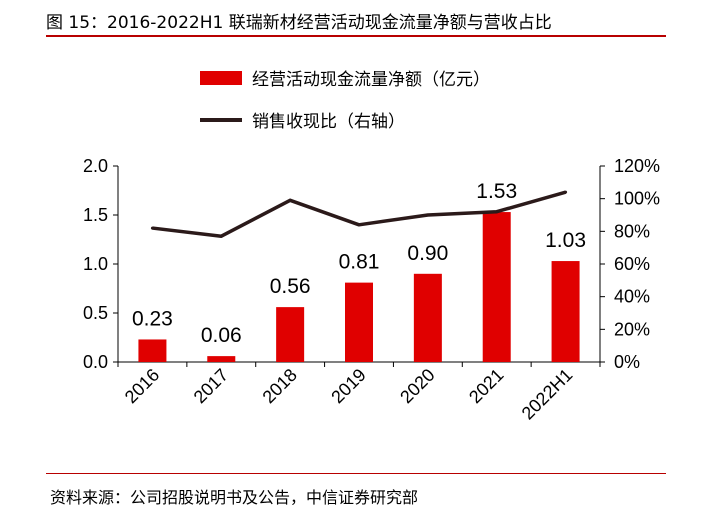  I want to click on x-tick-label: 2016, so click(142, 386).